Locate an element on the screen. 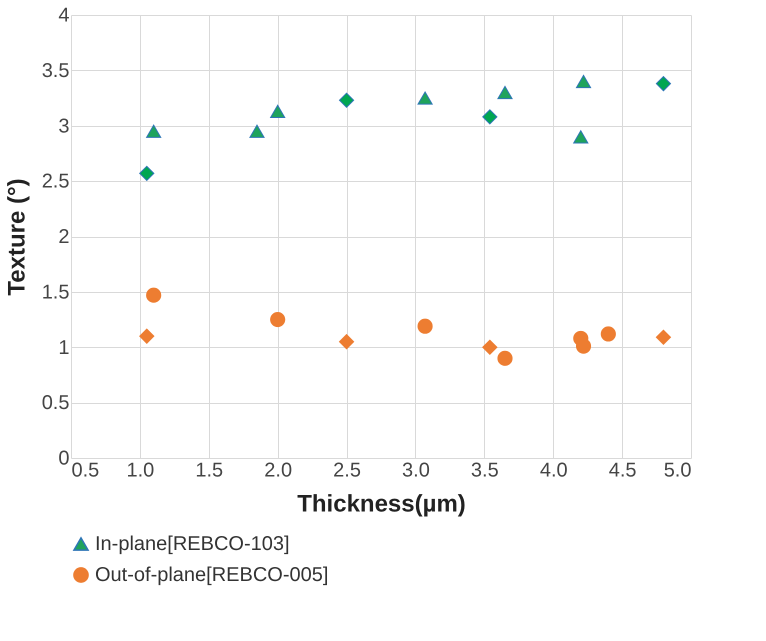 This screenshot has width=766, height=641. y-tick-label: 3 is located at coordinates (64, 126).